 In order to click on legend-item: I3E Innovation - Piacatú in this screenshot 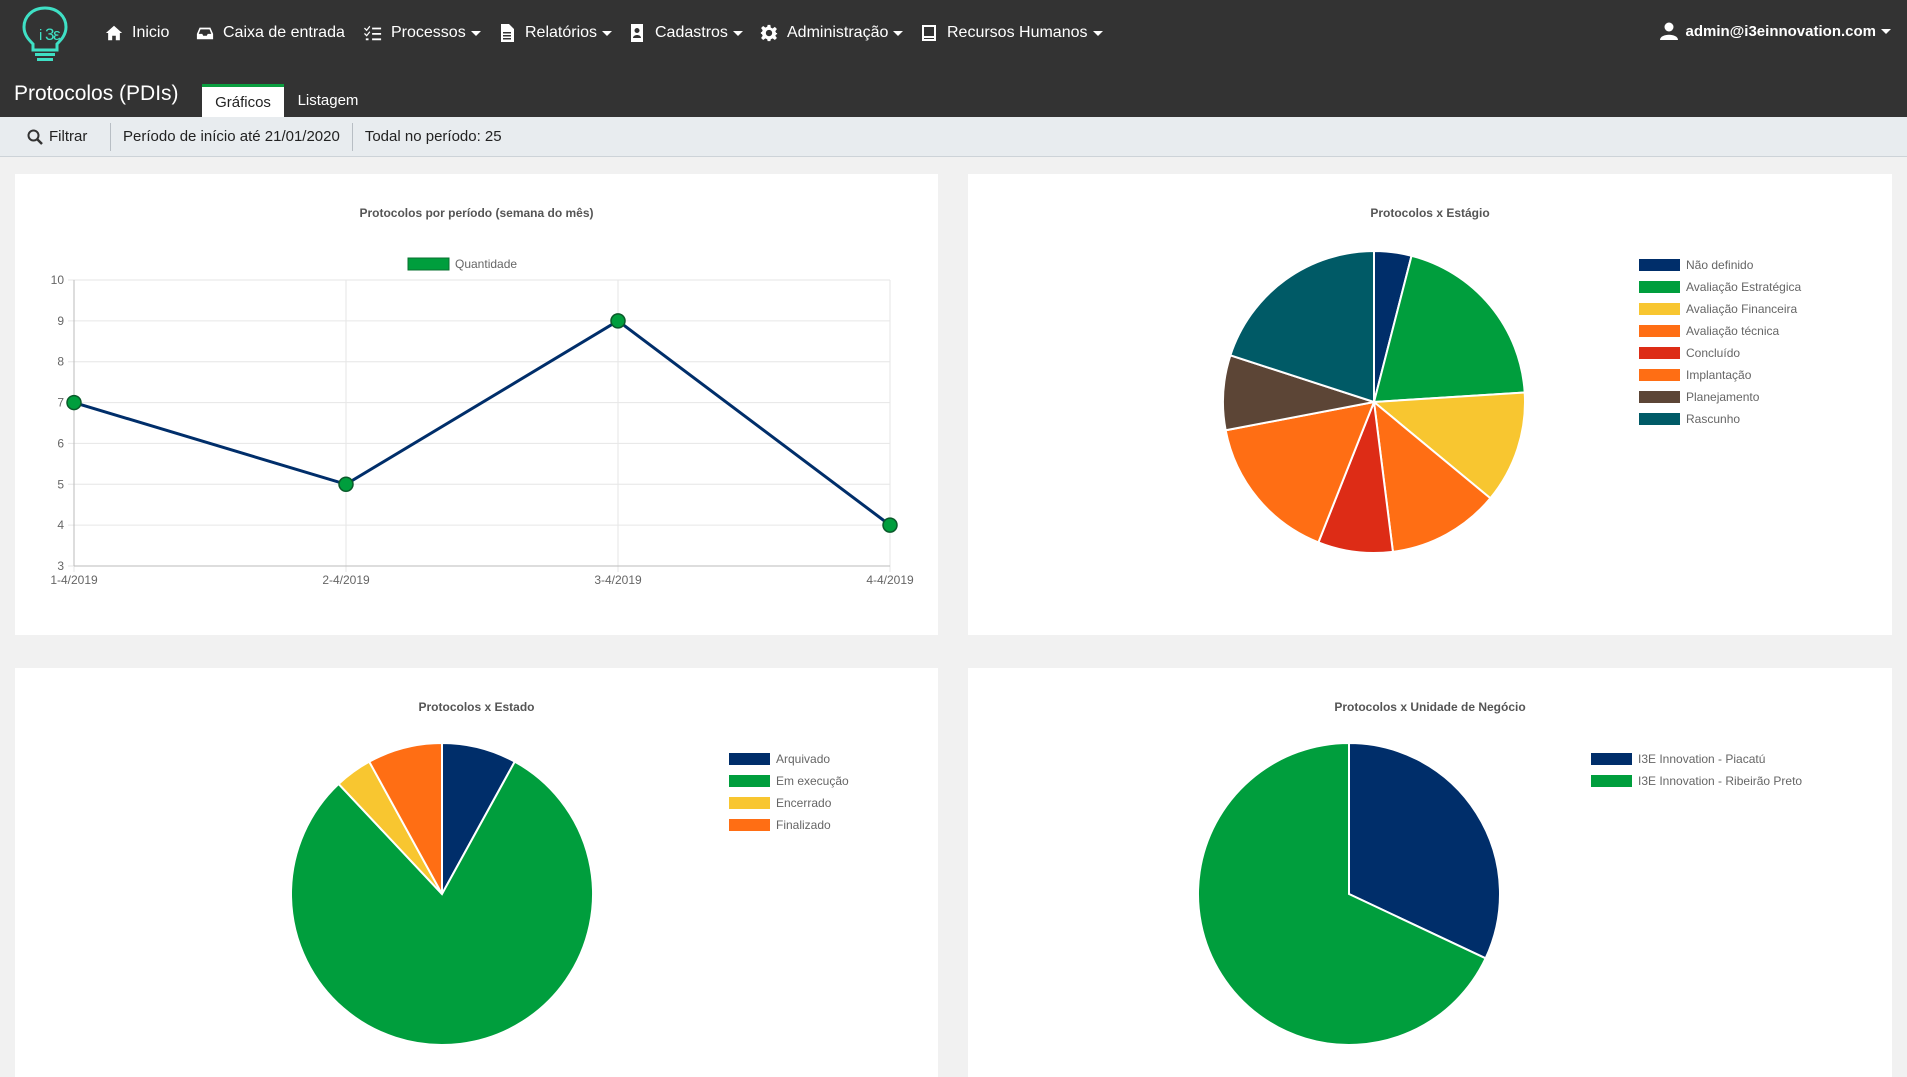, I will do `click(1696, 759)`.